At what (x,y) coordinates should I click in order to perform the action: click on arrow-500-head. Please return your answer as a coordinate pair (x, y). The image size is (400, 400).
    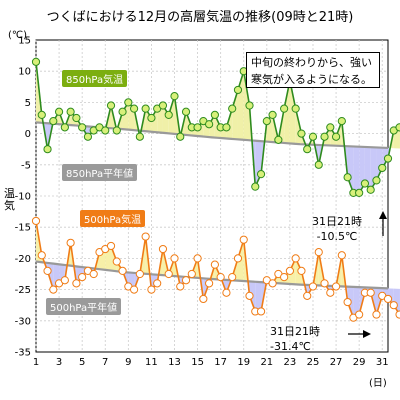
    Looking at the image, I should click on (367, 334).